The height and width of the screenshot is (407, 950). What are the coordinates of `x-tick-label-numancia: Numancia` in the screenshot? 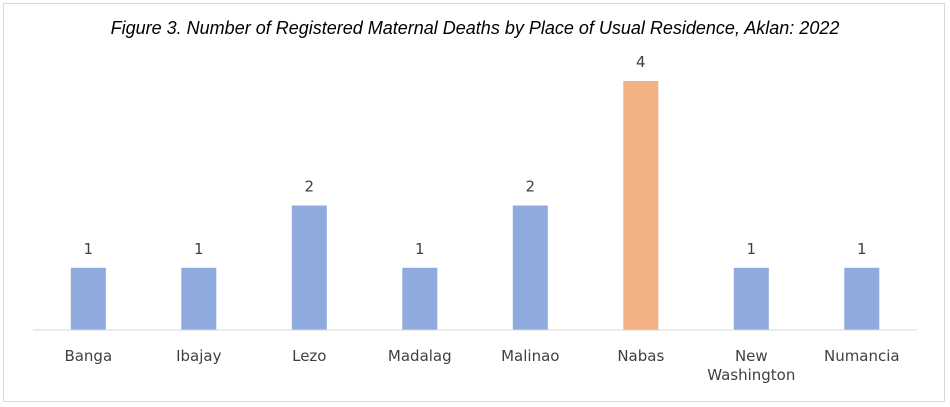 It's located at (862, 356).